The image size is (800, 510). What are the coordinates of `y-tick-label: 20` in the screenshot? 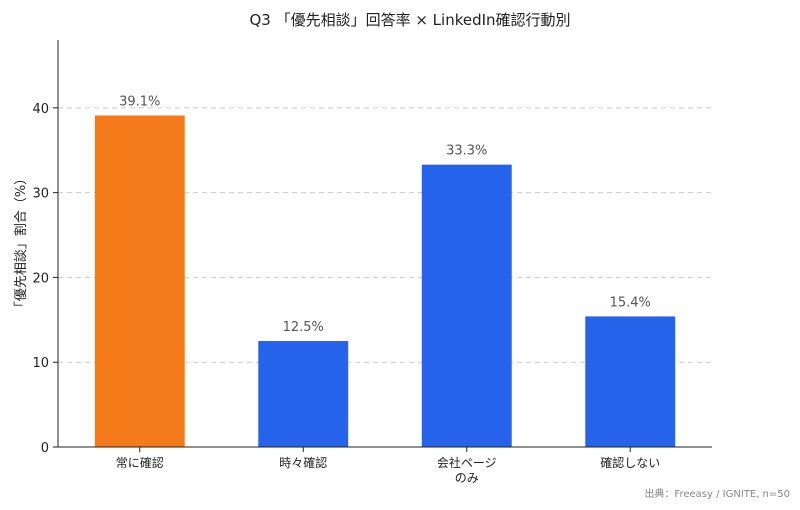 It's located at (40, 278).